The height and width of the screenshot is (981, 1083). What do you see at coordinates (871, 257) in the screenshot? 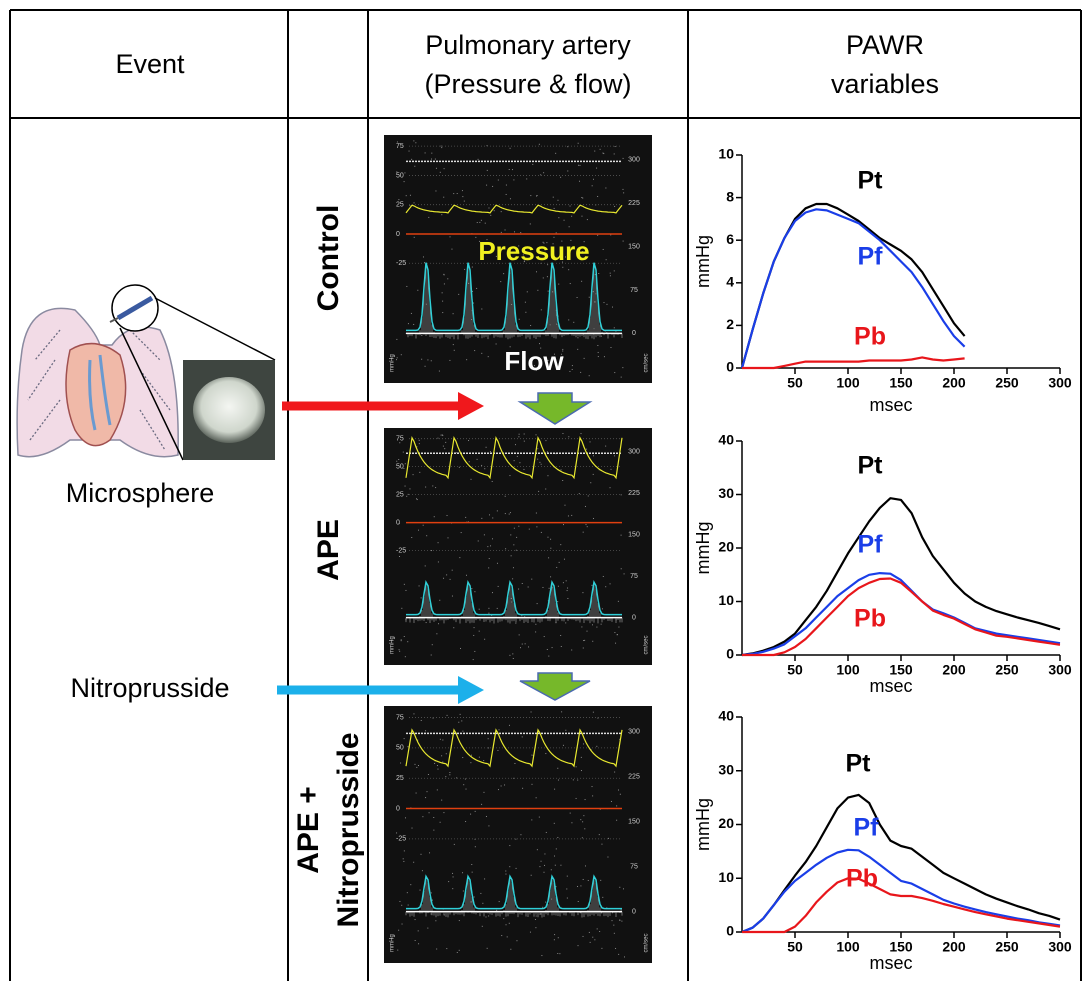
I see `series-label: Pf` at bounding box center [871, 257].